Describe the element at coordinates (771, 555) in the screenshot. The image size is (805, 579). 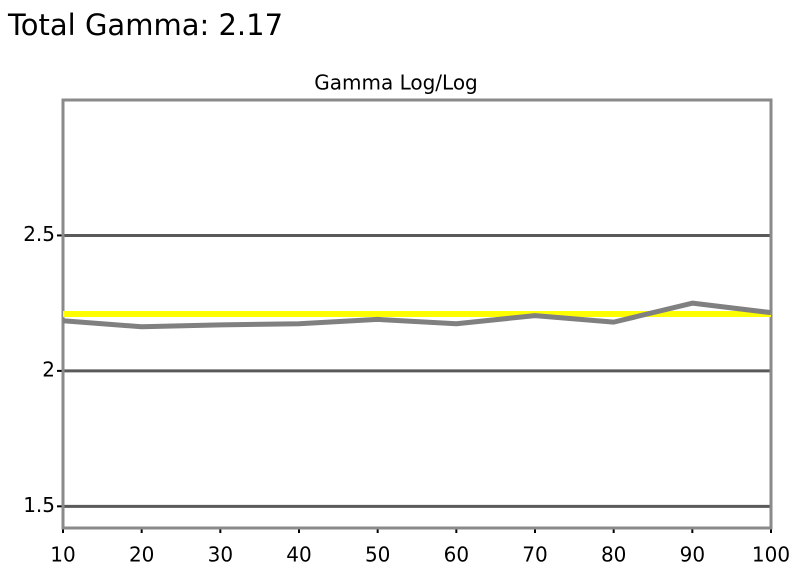
I see `x-tick-label: 100` at that location.